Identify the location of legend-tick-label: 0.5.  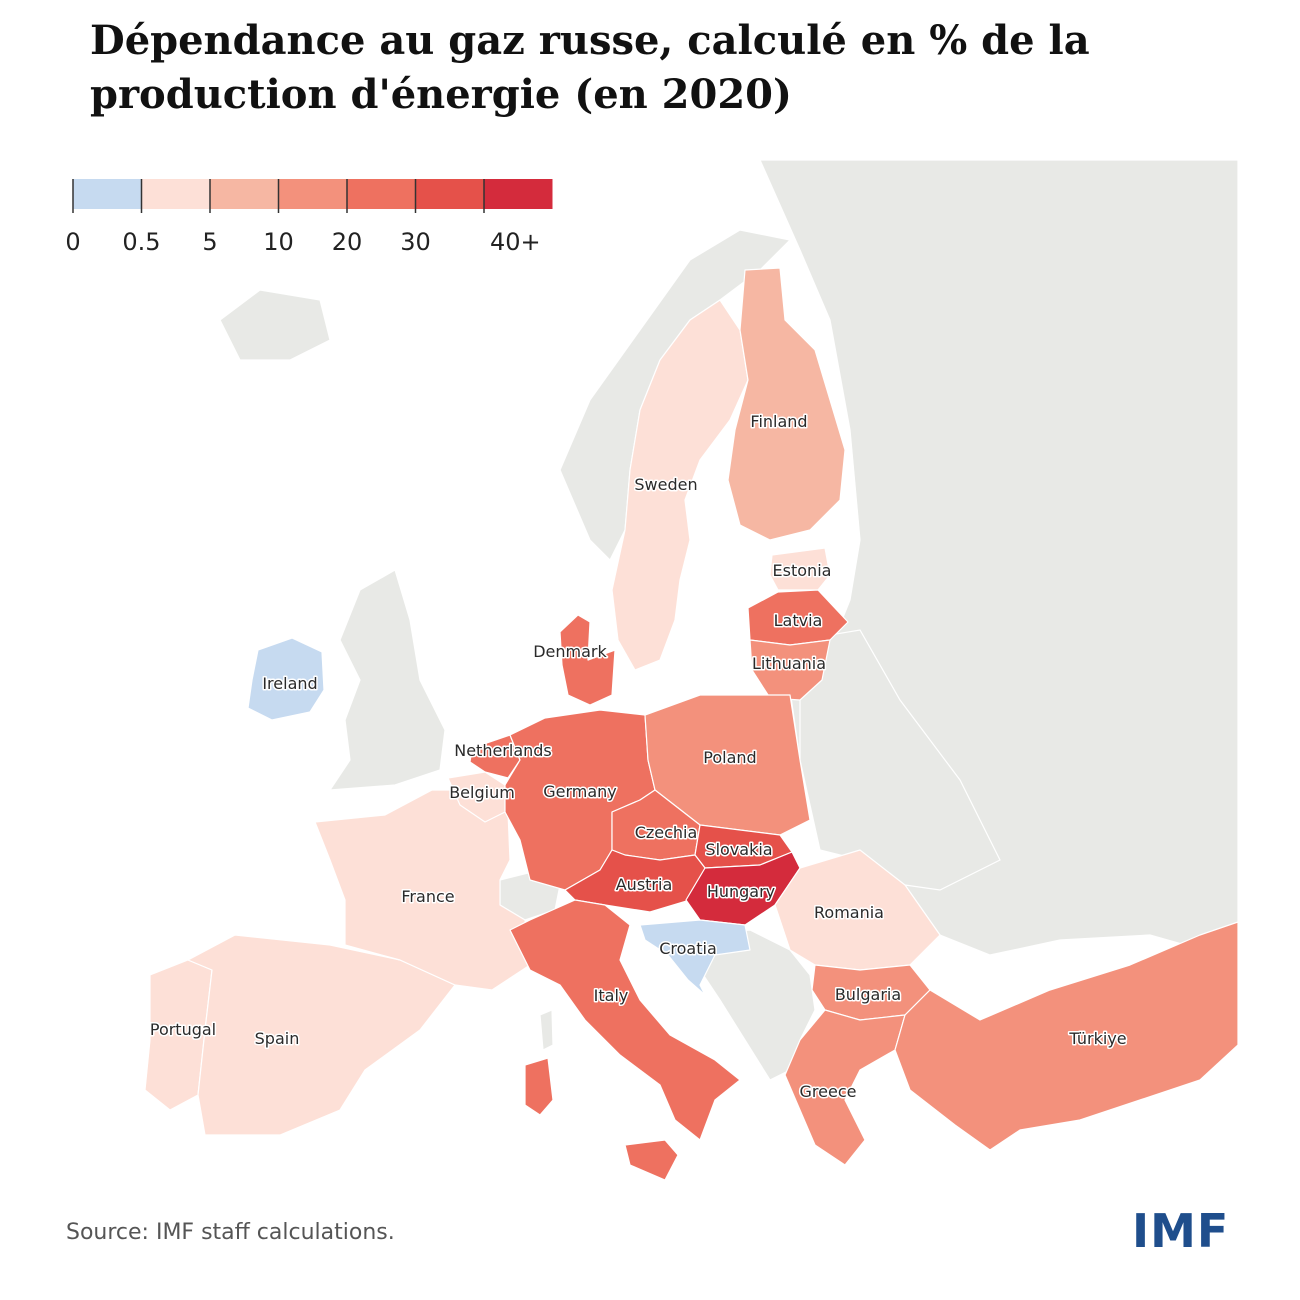
(141, 242).